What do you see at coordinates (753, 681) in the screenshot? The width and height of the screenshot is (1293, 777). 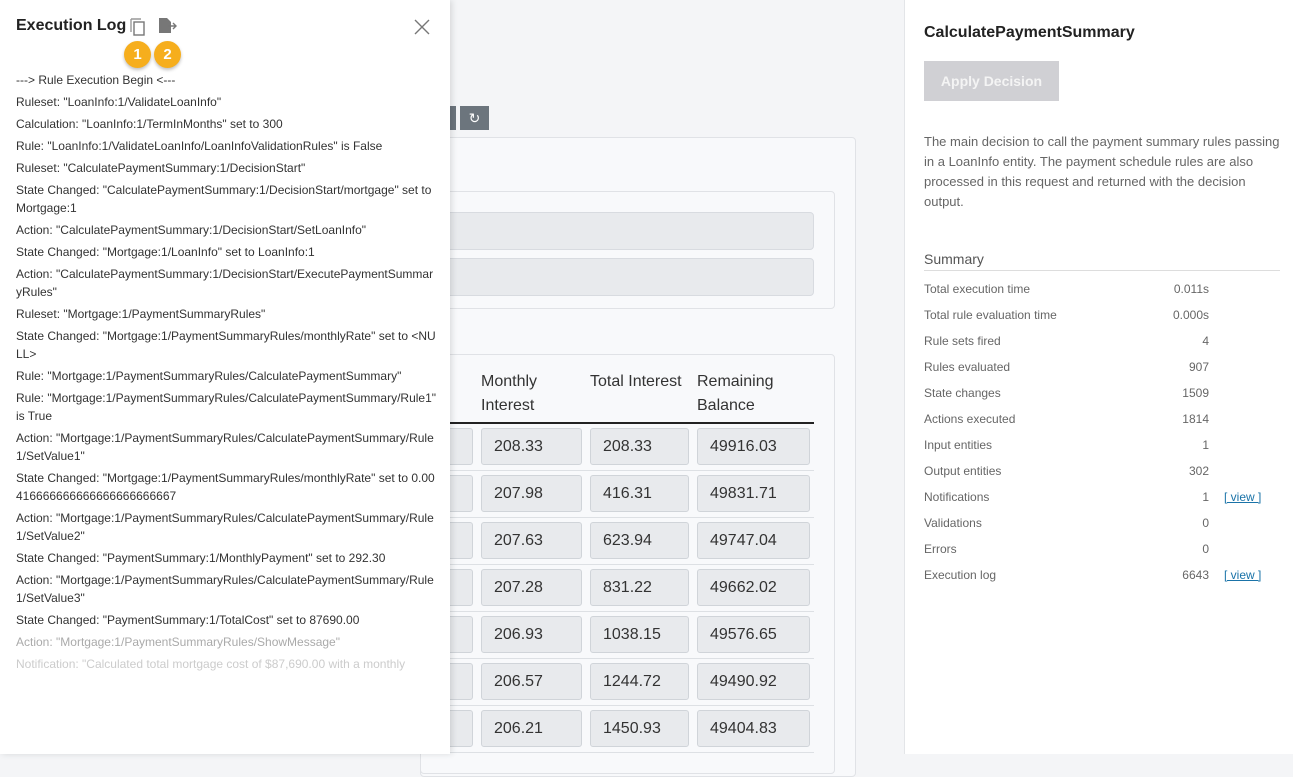 I see `table-cell: 49490.92` at bounding box center [753, 681].